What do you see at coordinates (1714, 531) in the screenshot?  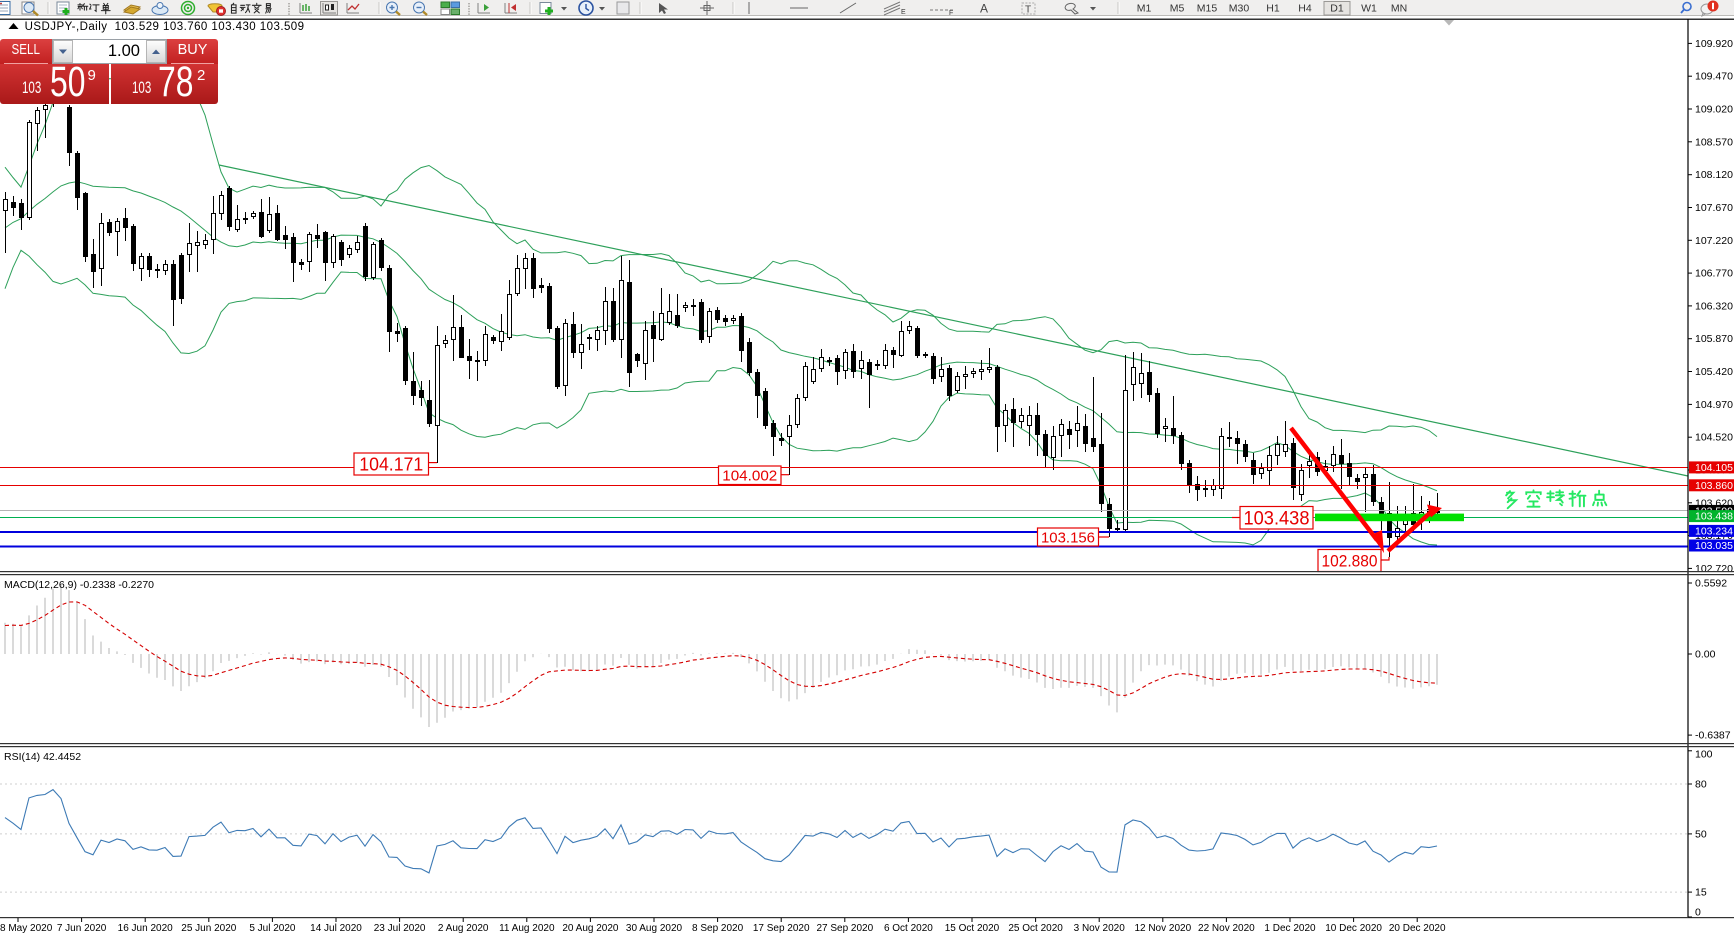 I see `svg-text: 103.234` at bounding box center [1714, 531].